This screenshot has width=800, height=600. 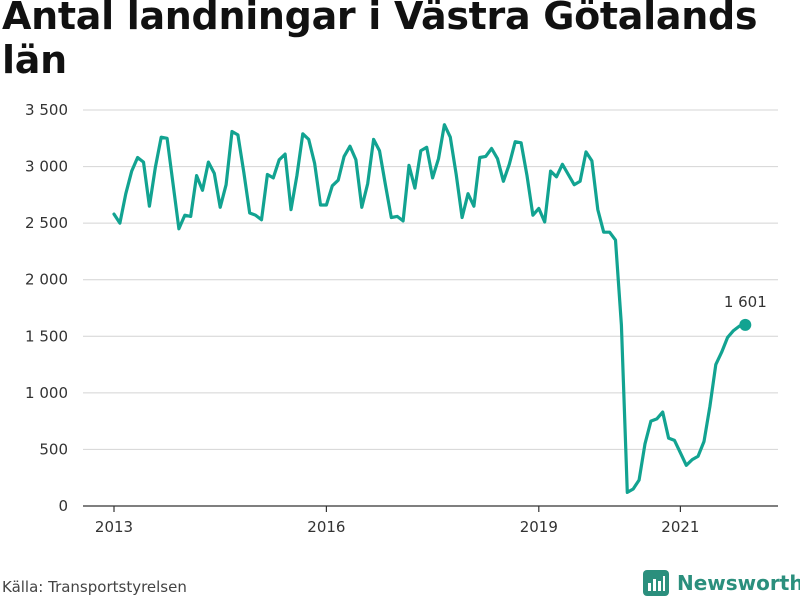 What do you see at coordinates (46, 308) in the screenshot?
I see `y-axis-ticks: 0 500 1 000 1 500 2 000 2 500 3 000 3 500` at bounding box center [46, 308].